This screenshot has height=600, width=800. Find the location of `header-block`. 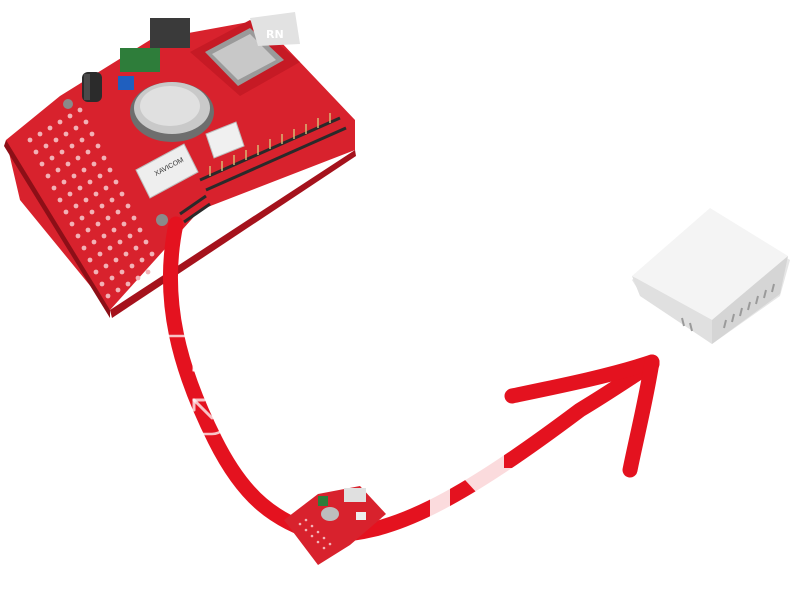

header-block is located at coordinates (170, 33).